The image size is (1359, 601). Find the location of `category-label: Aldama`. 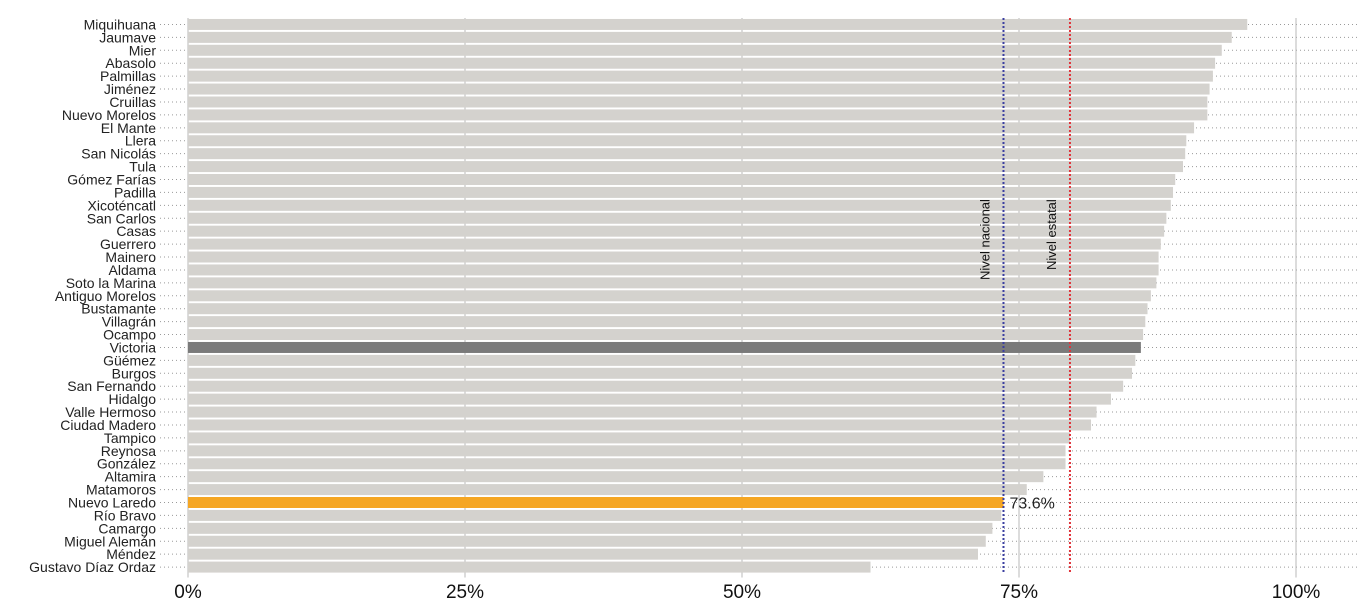

category-label: Aldama is located at coordinates (133, 270).